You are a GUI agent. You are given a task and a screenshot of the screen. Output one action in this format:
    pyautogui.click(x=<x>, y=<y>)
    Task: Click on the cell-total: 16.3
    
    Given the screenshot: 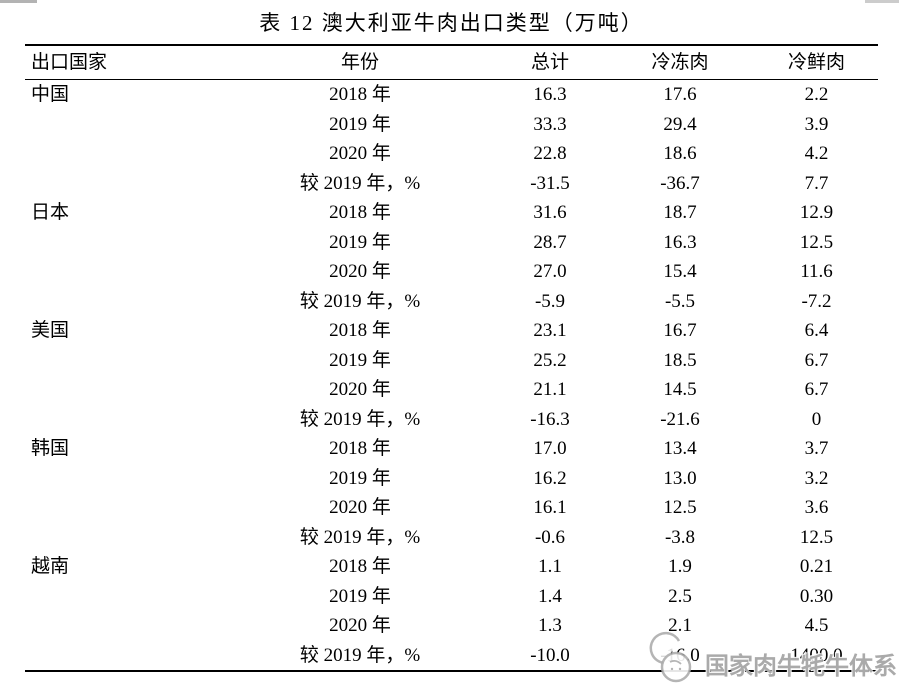 What is the action you would take?
    pyautogui.click(x=550, y=95)
    